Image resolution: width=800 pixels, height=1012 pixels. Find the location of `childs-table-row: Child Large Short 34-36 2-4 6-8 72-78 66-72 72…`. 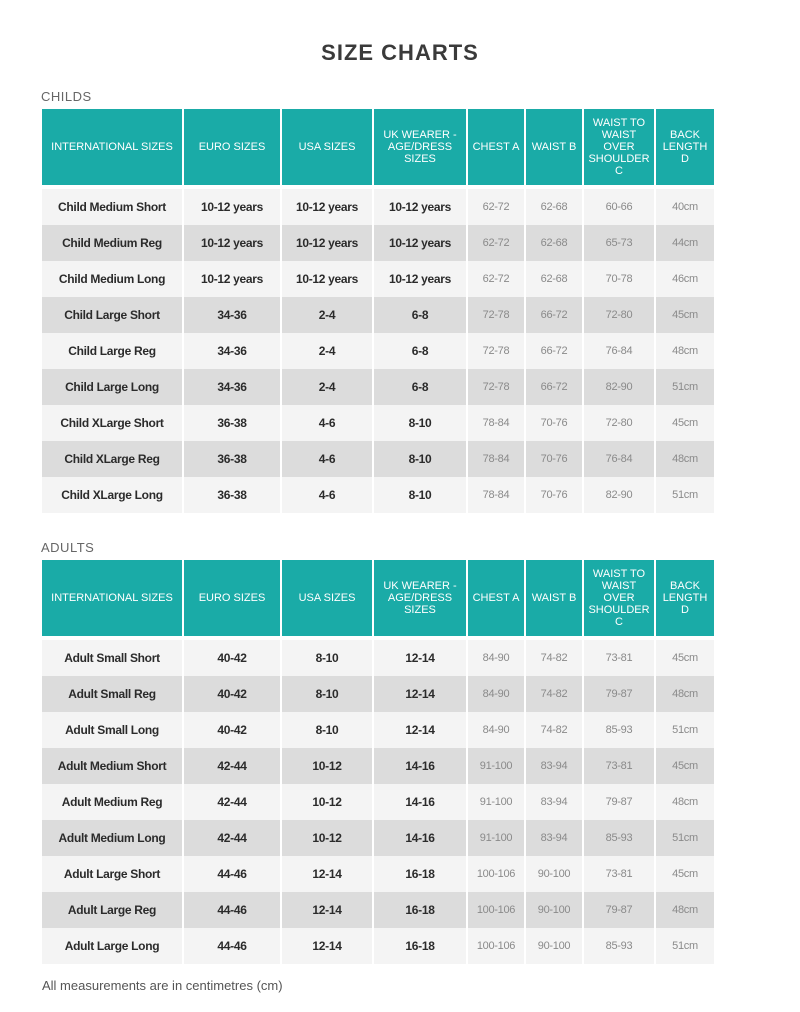

childs-table-row: Child Large Short 34-36 2-4 6-8 72-78 66-72 72… is located at coordinates (378, 315).